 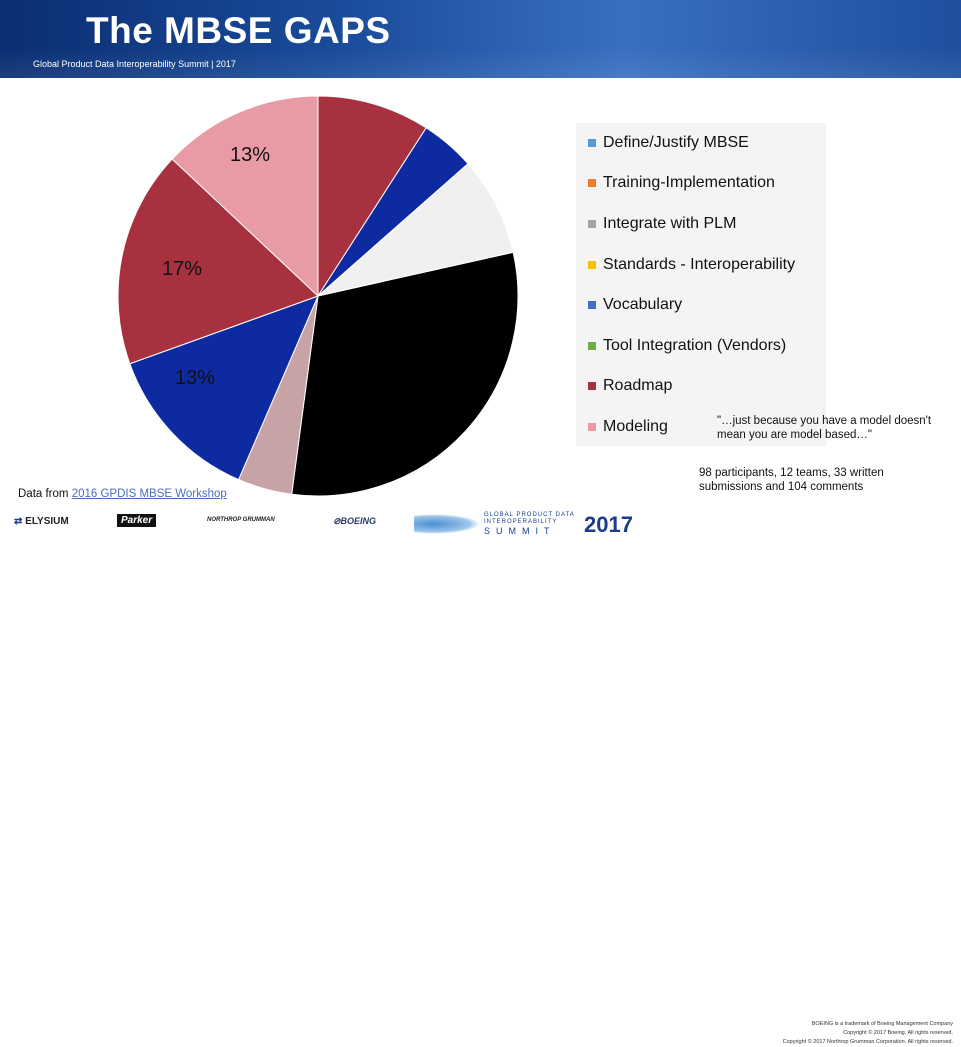 What do you see at coordinates (520, 531) in the screenshot?
I see `summit-logo-bottom: SUMMIT` at bounding box center [520, 531].